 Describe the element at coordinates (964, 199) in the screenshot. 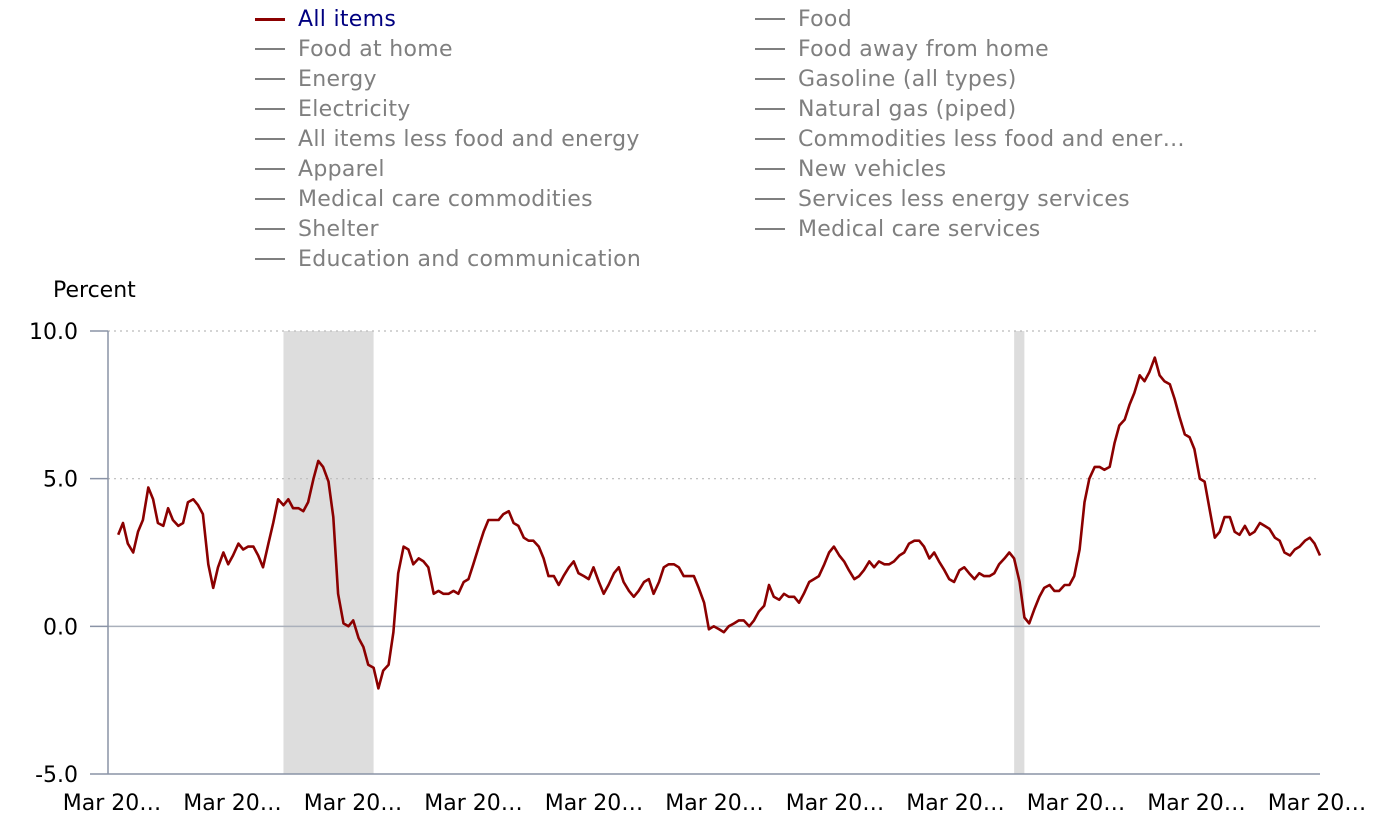

I see `legend-label: Services less energy services` at that location.